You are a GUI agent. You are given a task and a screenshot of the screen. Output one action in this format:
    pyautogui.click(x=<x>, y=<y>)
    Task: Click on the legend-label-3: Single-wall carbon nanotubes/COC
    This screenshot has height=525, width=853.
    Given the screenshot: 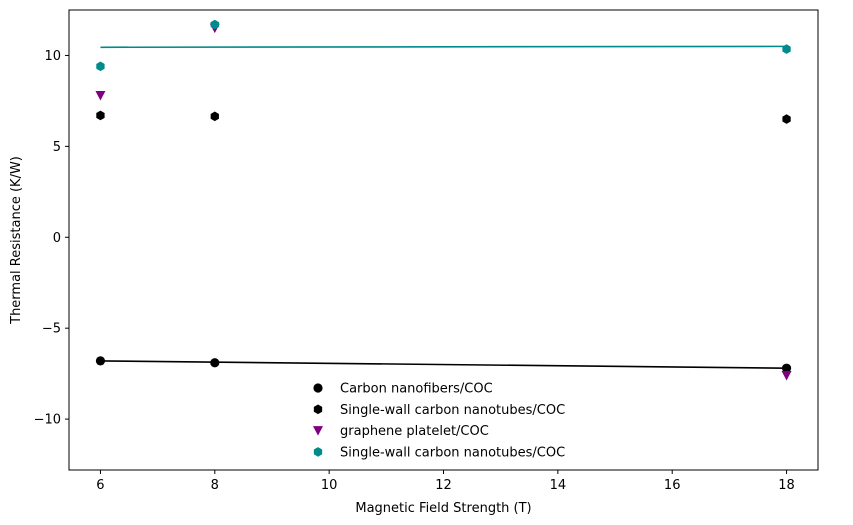 What is the action you would take?
    pyautogui.click(x=452, y=452)
    